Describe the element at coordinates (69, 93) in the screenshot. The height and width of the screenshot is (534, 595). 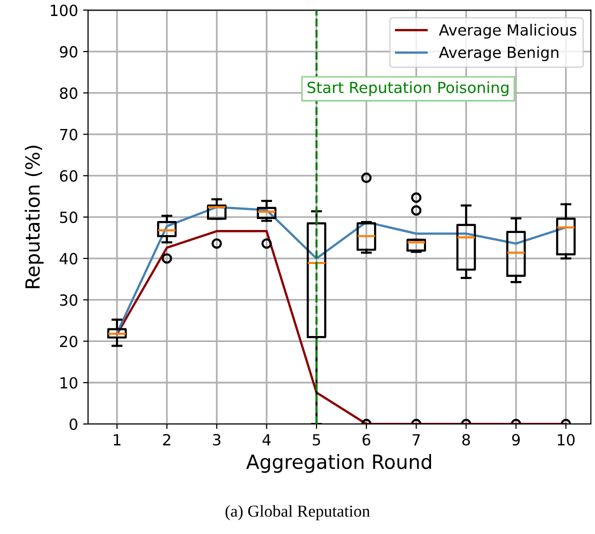
I see `y-tick-label: 80` at that location.